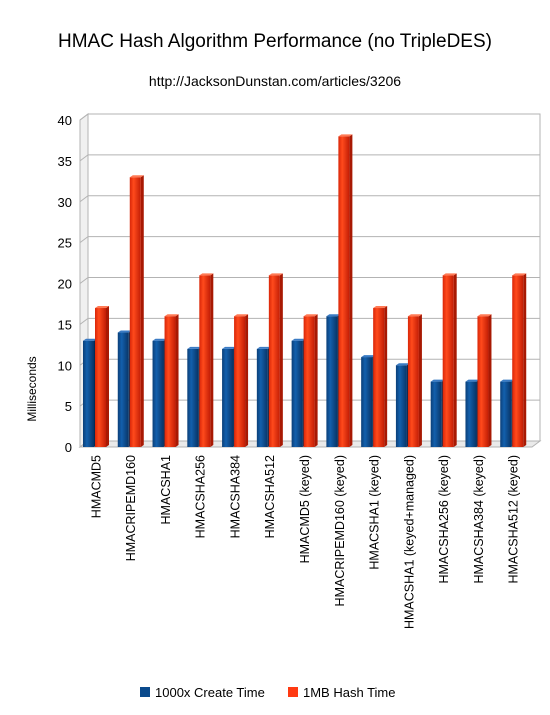 Image resolution: width=550 pixels, height=715 pixels. I want to click on y-tick-label: 40, so click(65, 120).